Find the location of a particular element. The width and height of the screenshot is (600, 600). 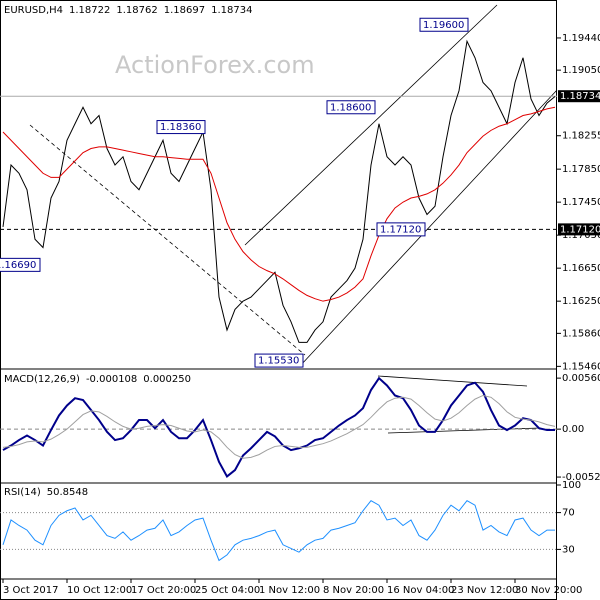

y-tick-label: 1.17450 is located at coordinates (581, 202).